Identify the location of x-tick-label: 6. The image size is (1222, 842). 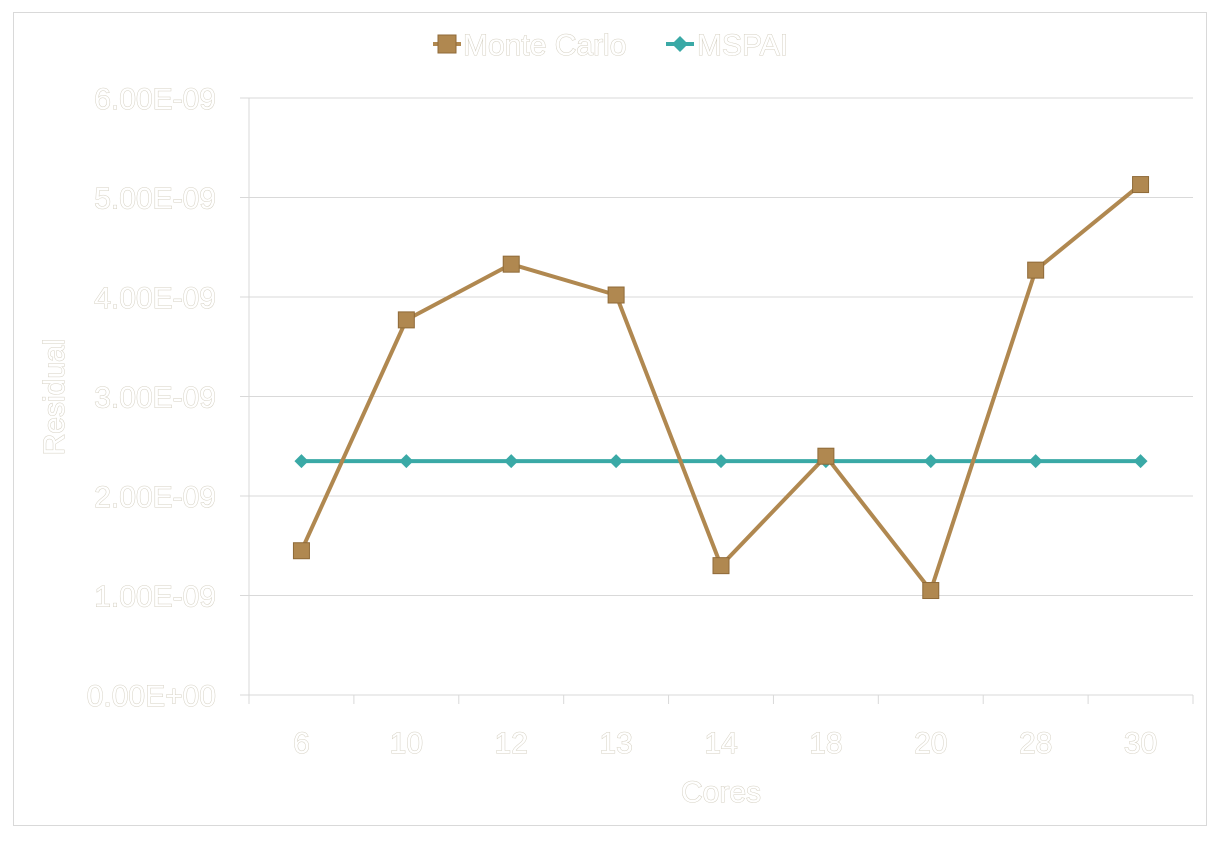
(301, 743).